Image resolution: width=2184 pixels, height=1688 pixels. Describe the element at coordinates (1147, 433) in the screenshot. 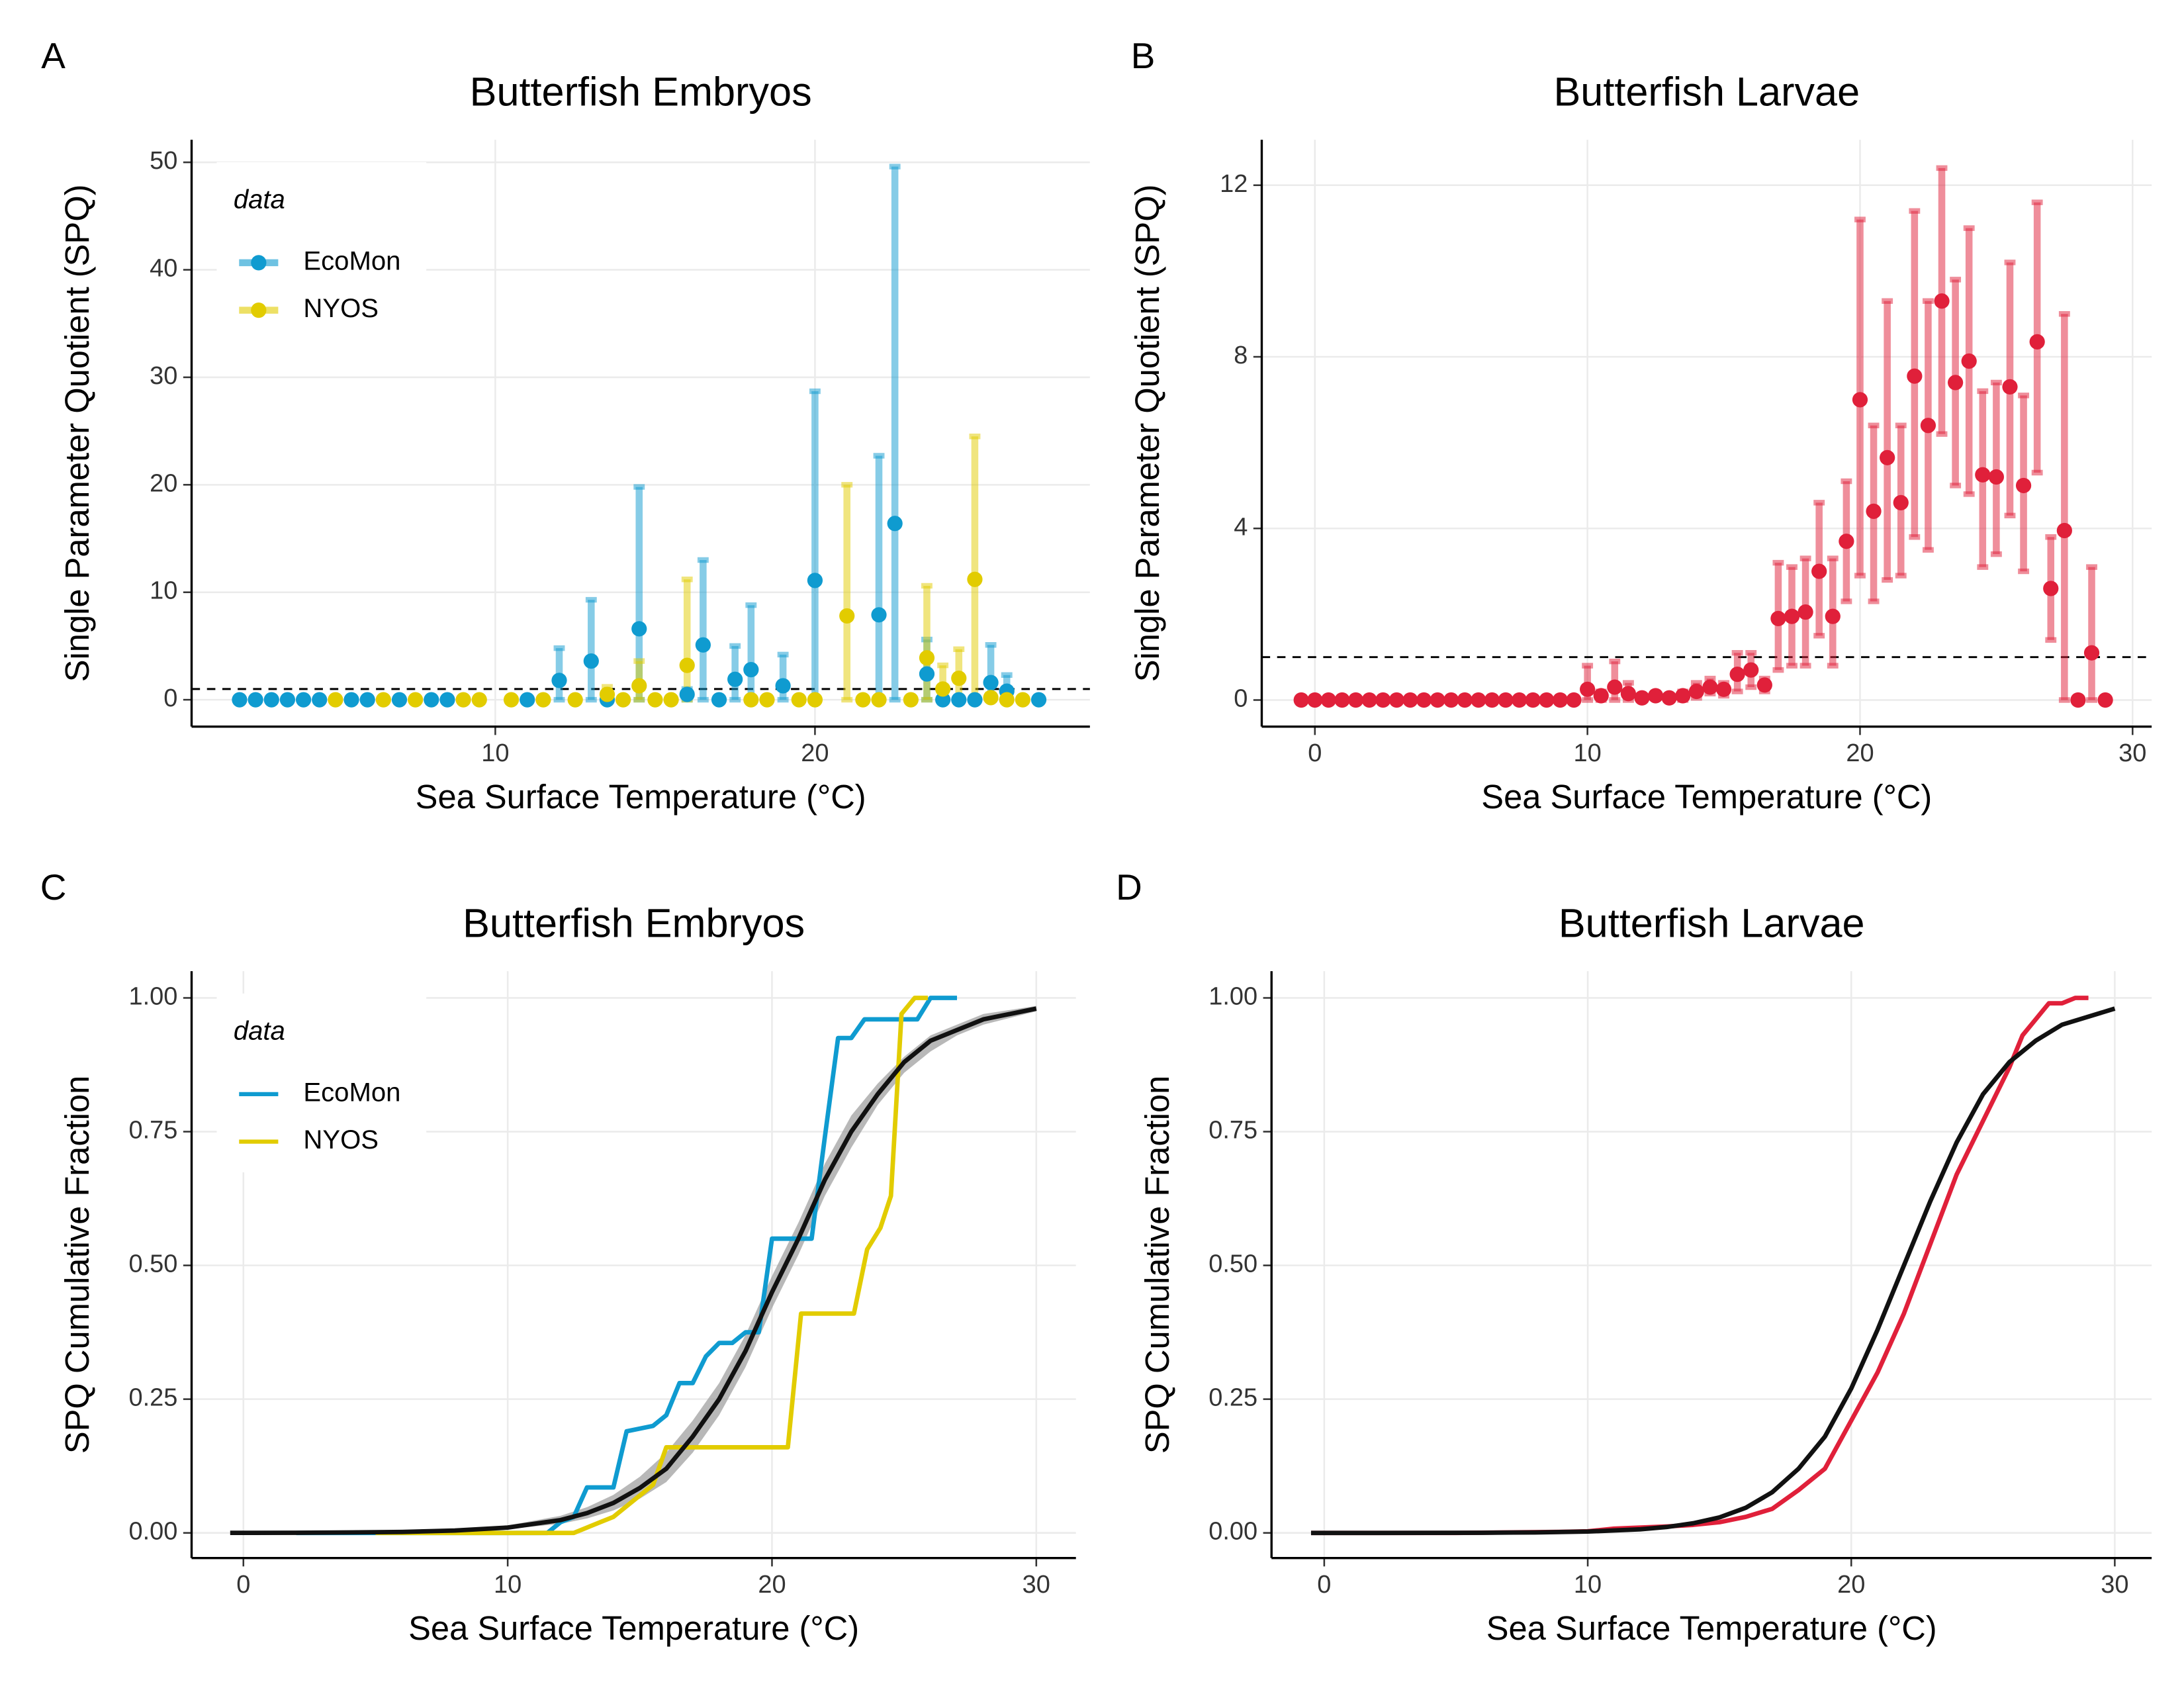

I see `y-axis-label: Single Parameter Quotient (SPQ)` at that location.